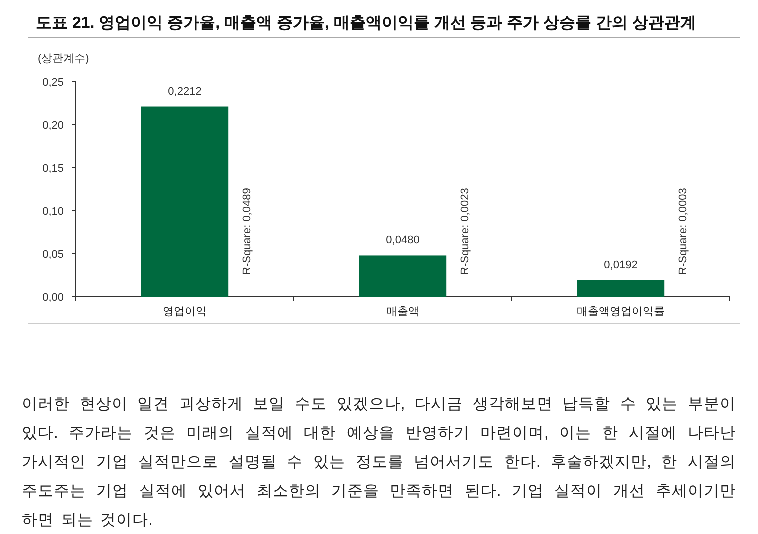 This screenshot has height=534, width=758. What do you see at coordinates (53, 212) in the screenshot?
I see `y-tick-label: 0,10` at bounding box center [53, 212].